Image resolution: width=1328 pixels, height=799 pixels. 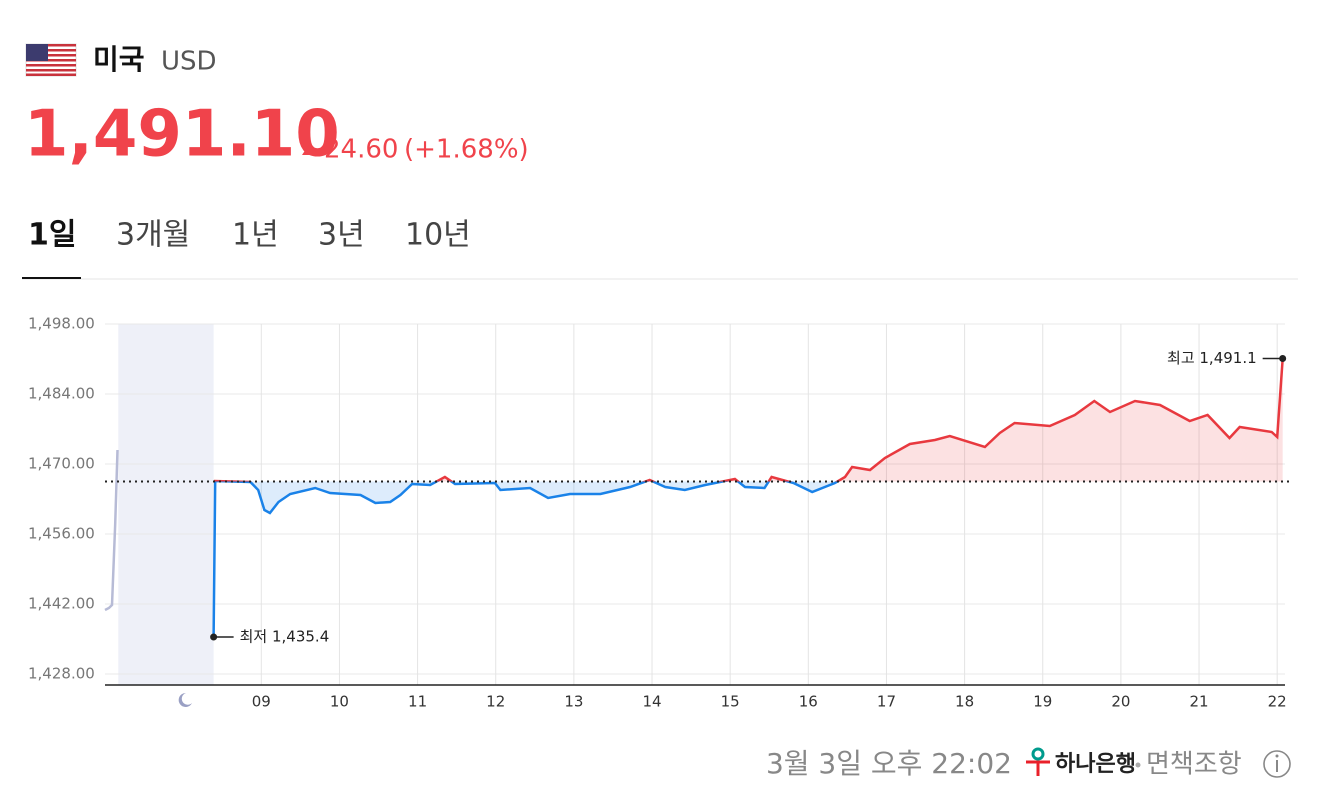 I want to click on x-tick-label: 18, so click(x=964, y=702).